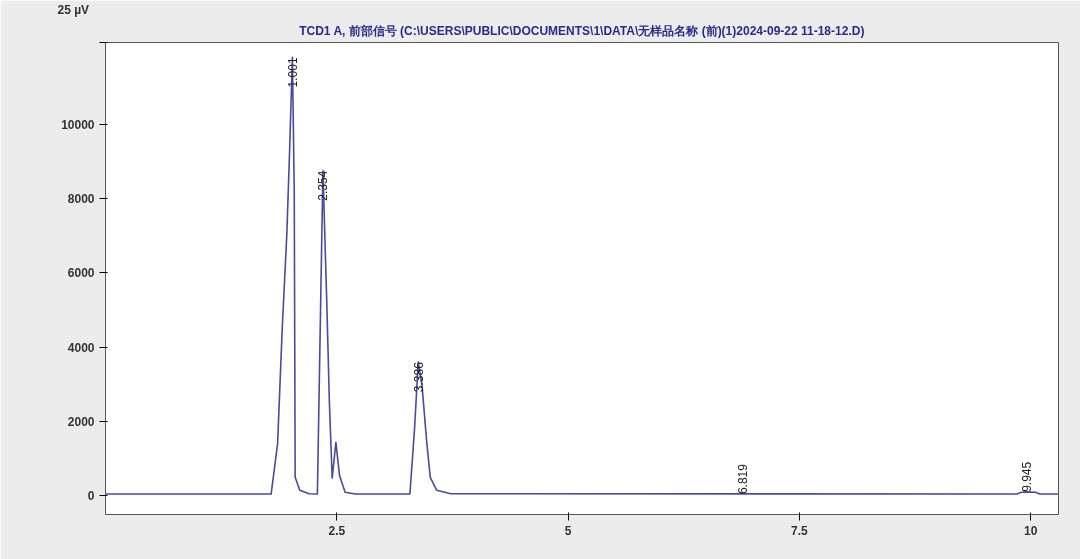  I want to click on y-tick-label: 6000, so click(81, 273).